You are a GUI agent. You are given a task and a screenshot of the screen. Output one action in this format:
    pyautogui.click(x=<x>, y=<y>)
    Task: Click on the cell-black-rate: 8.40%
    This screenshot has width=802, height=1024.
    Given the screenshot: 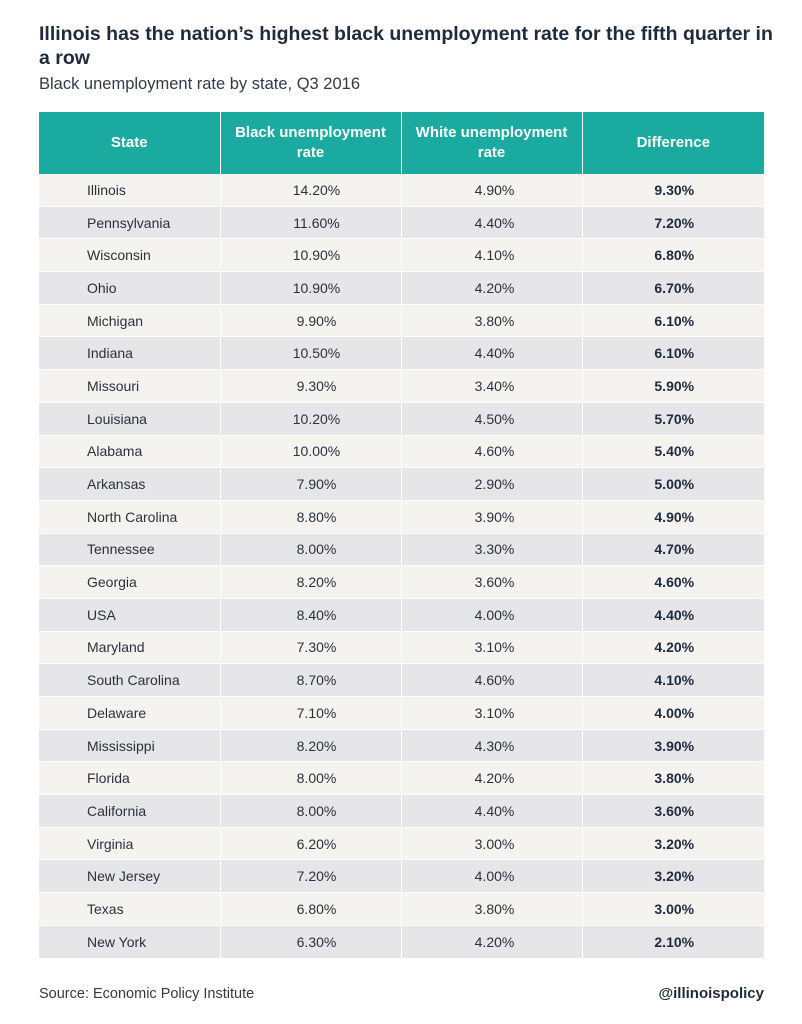 What is the action you would take?
    pyautogui.click(x=311, y=615)
    